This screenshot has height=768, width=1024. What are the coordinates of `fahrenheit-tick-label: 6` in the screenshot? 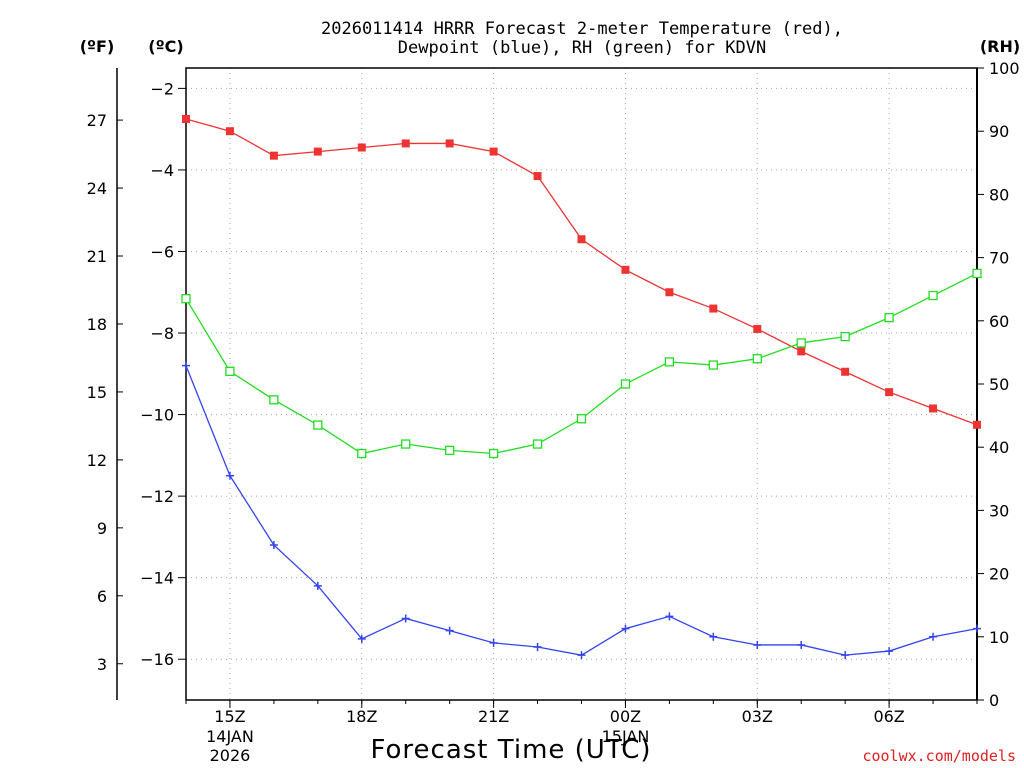 It's located at (102, 596).